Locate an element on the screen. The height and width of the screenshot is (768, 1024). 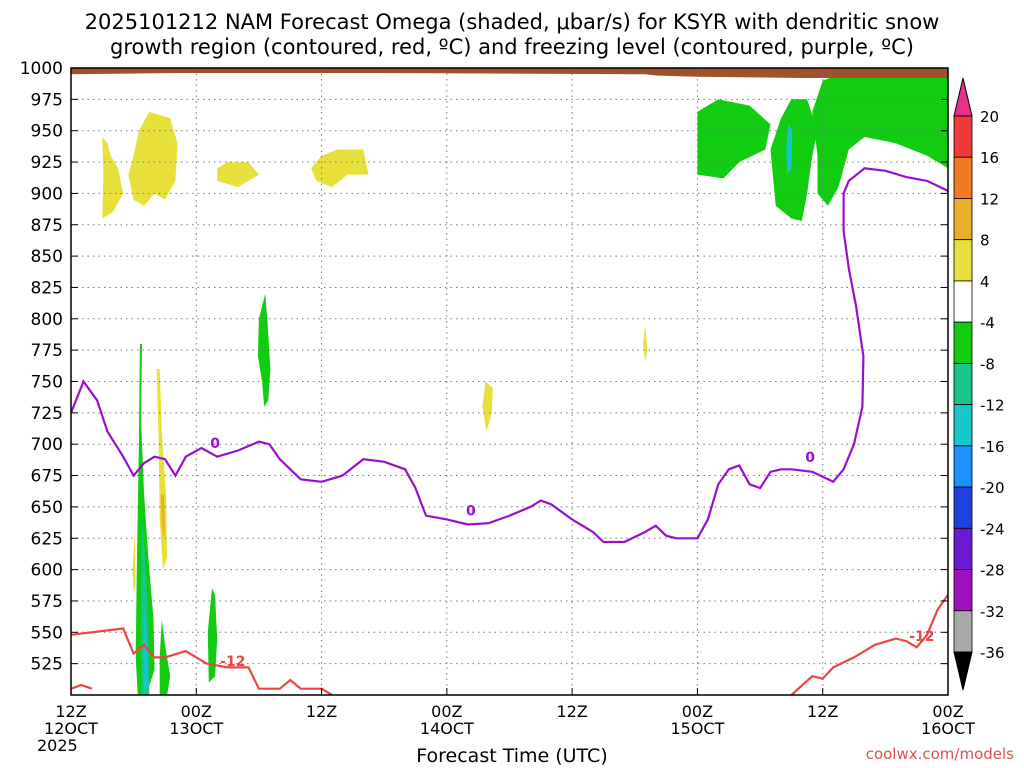
y-tick-label: 875 is located at coordinates (47, 226).